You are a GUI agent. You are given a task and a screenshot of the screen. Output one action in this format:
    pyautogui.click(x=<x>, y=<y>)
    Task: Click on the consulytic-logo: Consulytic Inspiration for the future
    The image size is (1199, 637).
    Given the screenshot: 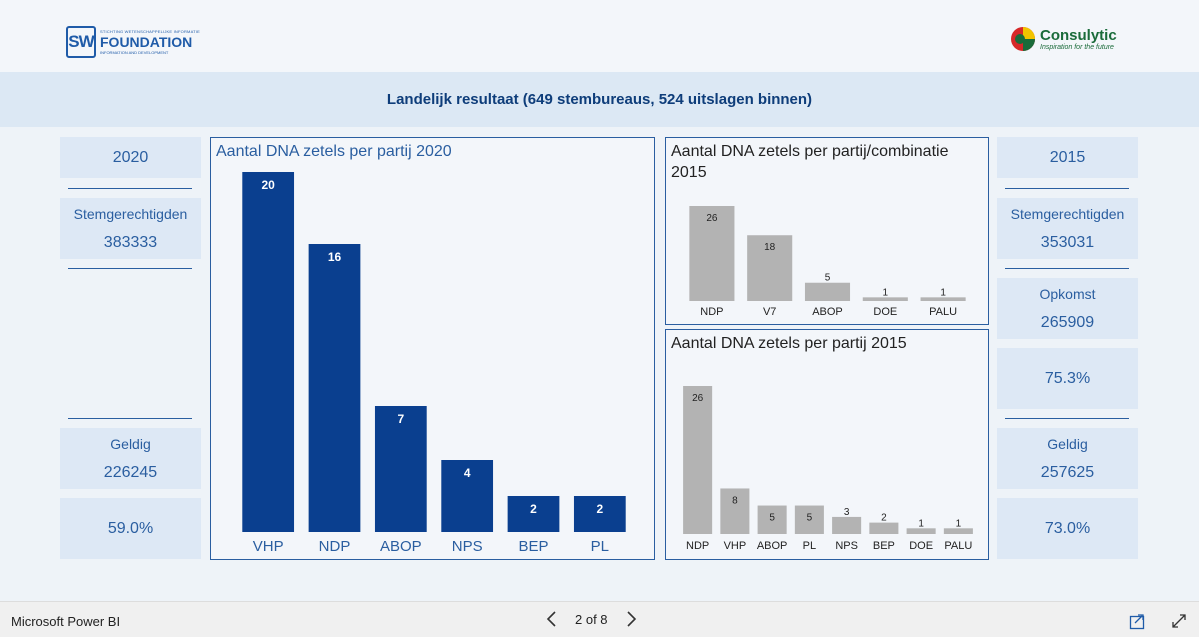 What is the action you would take?
    pyautogui.click(x=1063, y=39)
    